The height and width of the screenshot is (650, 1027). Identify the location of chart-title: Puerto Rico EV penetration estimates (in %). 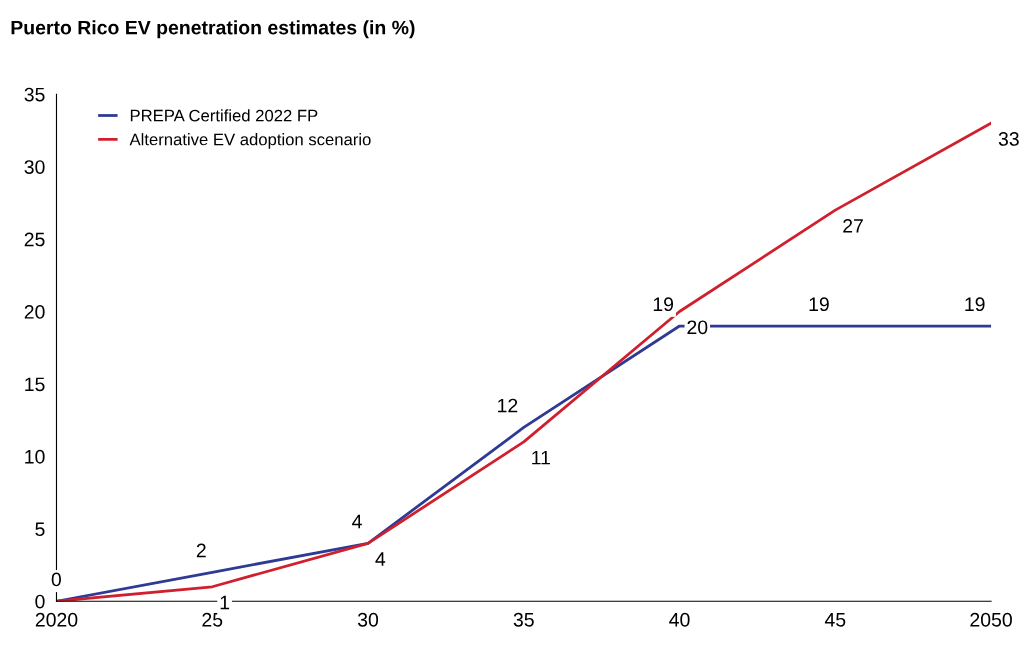
(213, 29).